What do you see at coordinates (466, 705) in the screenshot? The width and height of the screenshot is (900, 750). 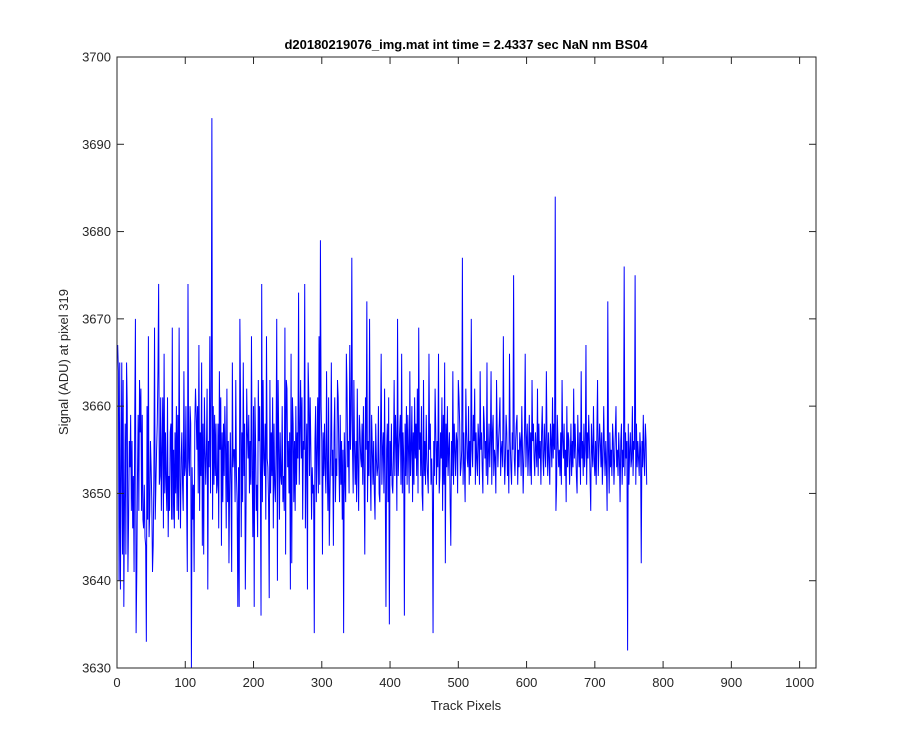 I see `x-axis-title: Track Pixels` at bounding box center [466, 705].